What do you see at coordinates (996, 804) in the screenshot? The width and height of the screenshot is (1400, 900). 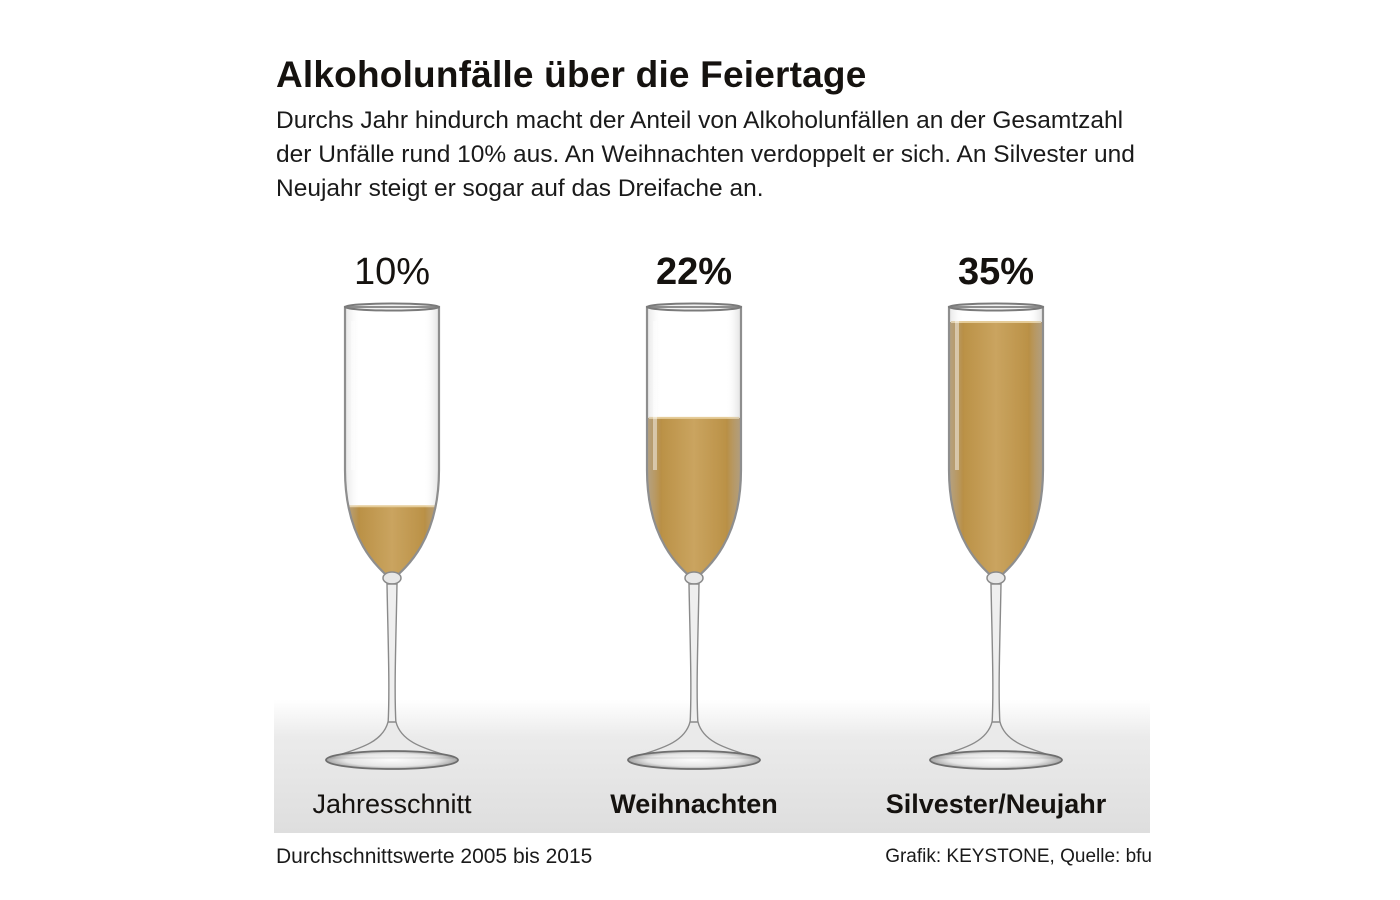 I see `category-label-3: Silvester/Neujahr` at bounding box center [996, 804].